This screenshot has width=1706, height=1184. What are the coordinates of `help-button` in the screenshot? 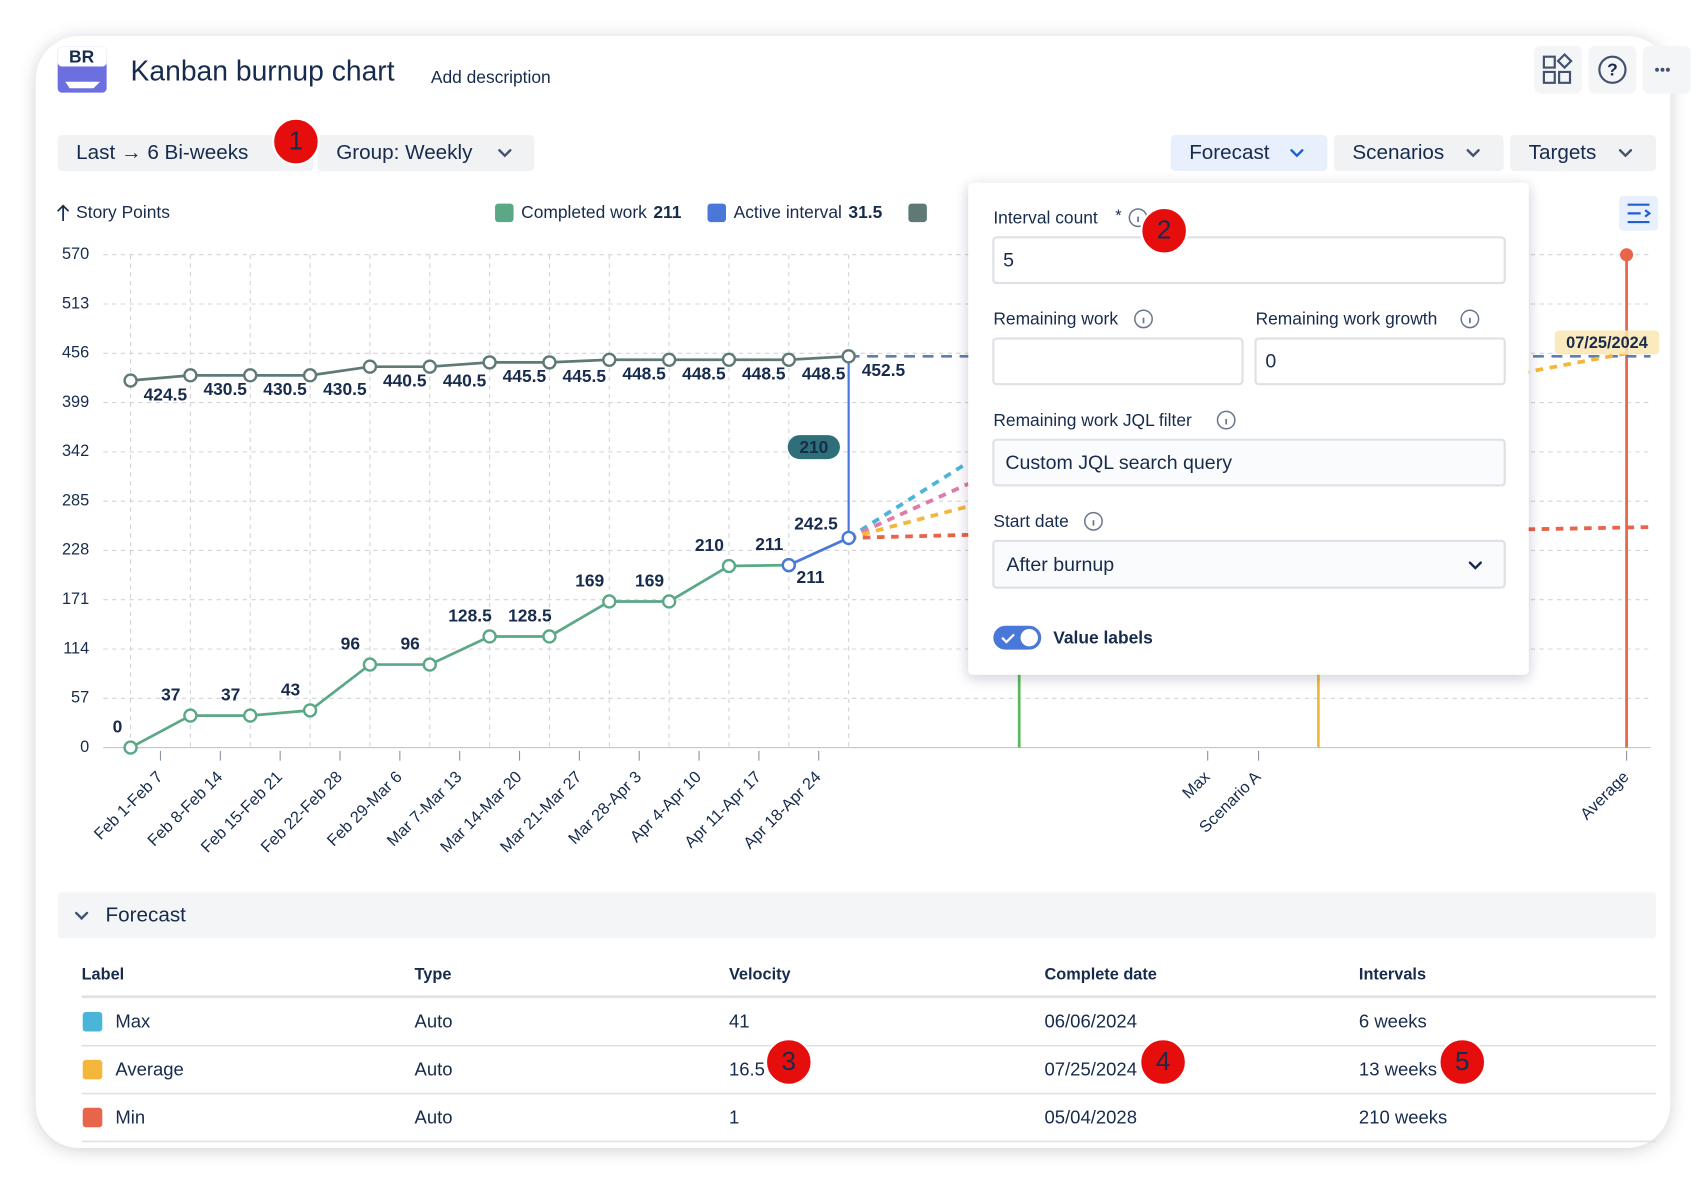 It's located at (1612, 69).